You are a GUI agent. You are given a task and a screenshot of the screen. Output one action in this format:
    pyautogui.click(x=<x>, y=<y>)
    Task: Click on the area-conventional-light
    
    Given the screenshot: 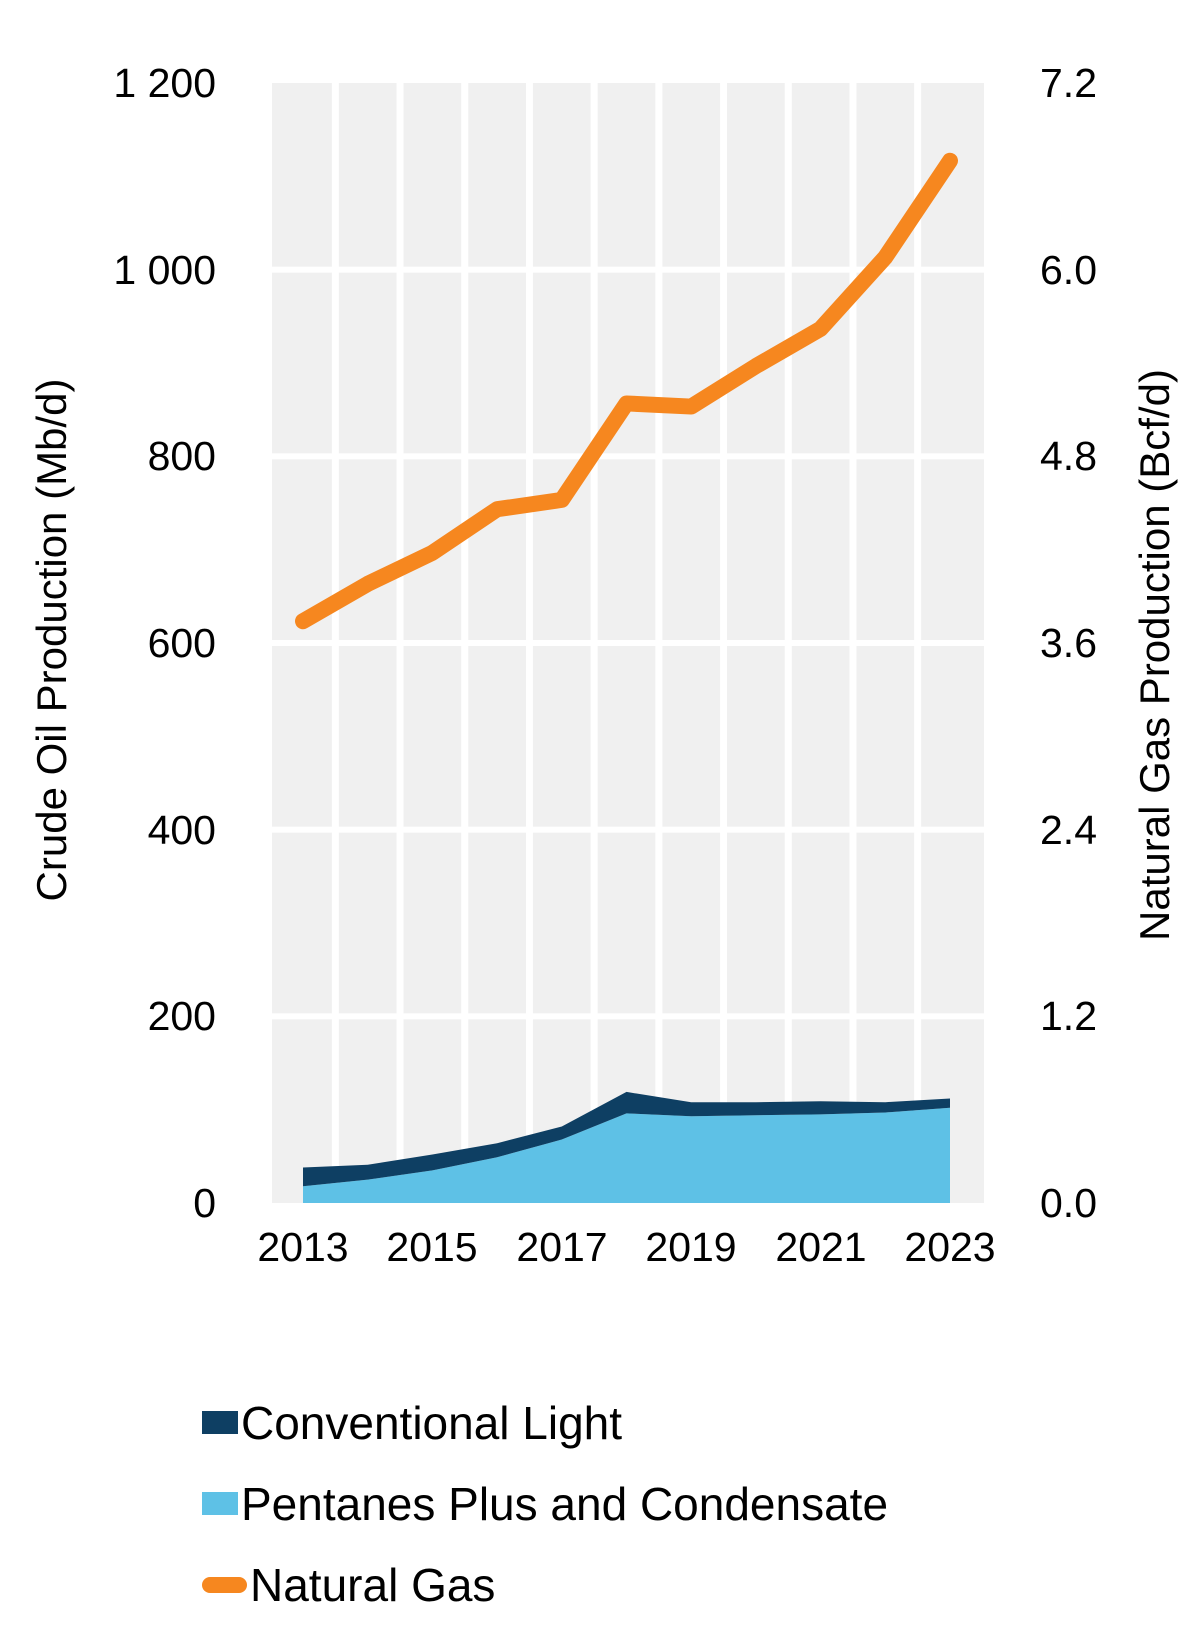 What is the action you would take?
    pyautogui.click(x=626, y=1139)
    